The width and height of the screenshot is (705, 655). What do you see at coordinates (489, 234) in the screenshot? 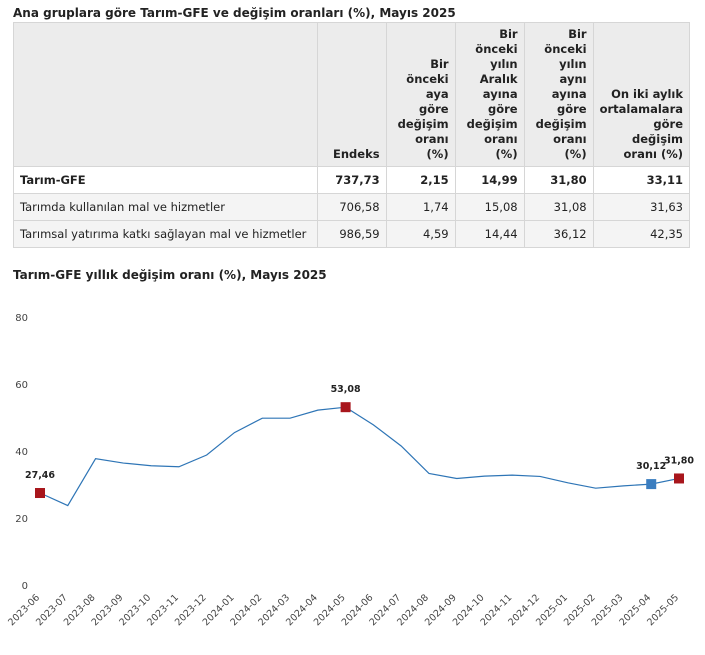
I see `table-cell: 14,44` at bounding box center [489, 234].